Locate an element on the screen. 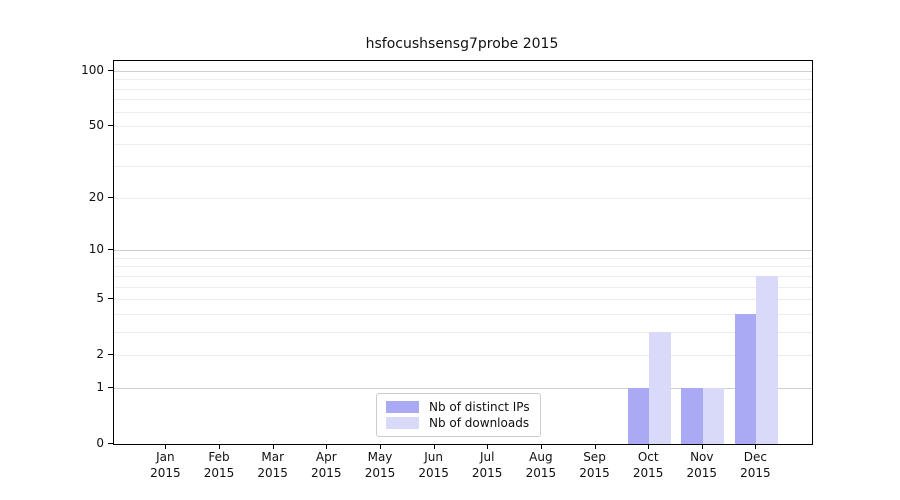 The image size is (900, 500). bar-distinct-ips-oct is located at coordinates (638, 415).